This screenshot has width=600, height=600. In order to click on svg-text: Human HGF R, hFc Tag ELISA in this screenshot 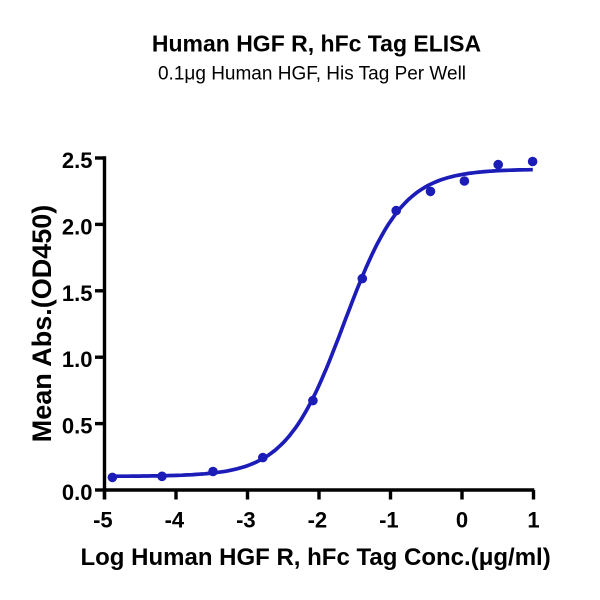, I will do `click(316, 44)`.